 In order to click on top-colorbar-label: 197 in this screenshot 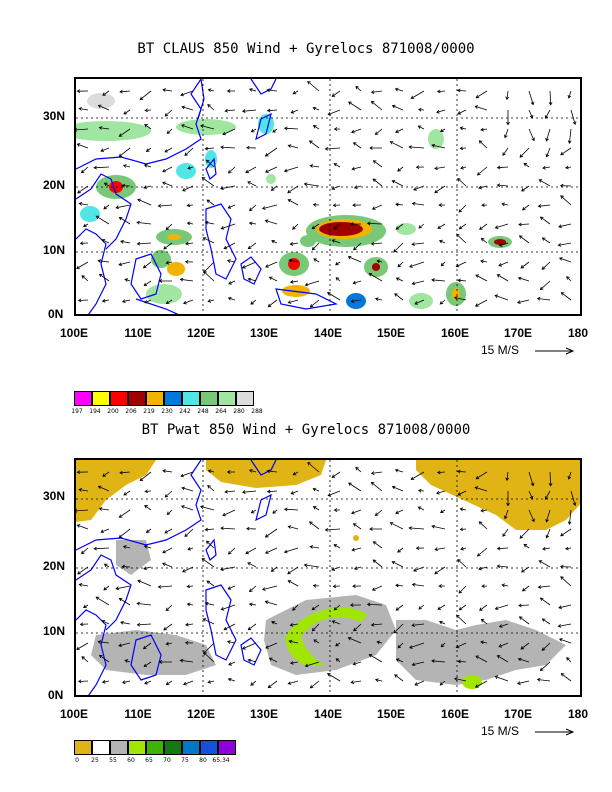, I will do `click(77, 411)`.